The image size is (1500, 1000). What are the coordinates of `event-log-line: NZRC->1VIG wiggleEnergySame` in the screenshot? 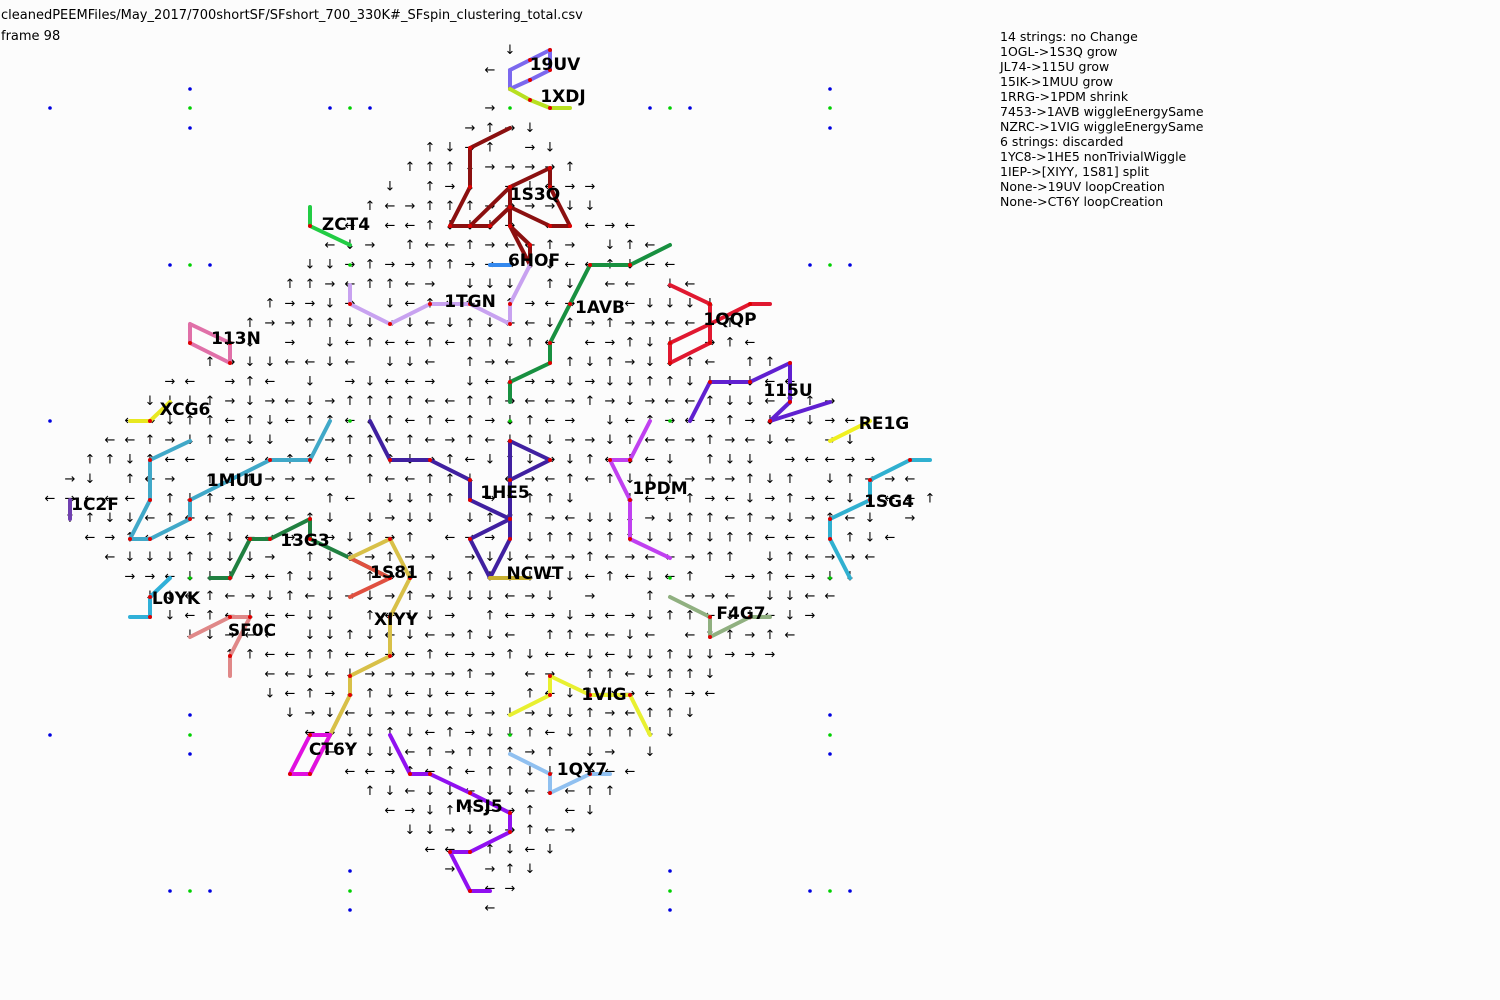 It's located at (1102, 126).